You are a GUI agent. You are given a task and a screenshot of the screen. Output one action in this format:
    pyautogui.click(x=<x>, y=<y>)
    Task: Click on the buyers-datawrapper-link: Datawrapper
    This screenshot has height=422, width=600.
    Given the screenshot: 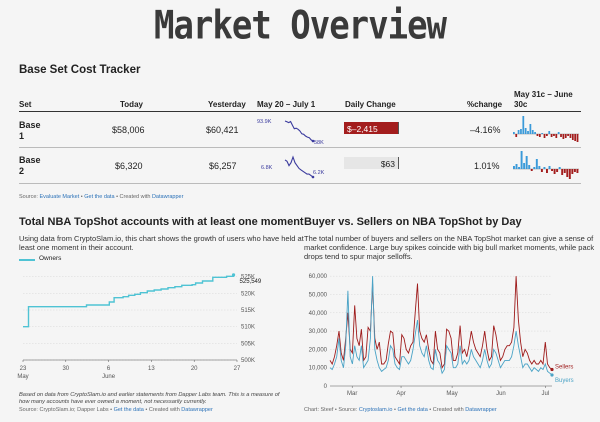 What is the action you would take?
    pyautogui.click(x=481, y=410)
    